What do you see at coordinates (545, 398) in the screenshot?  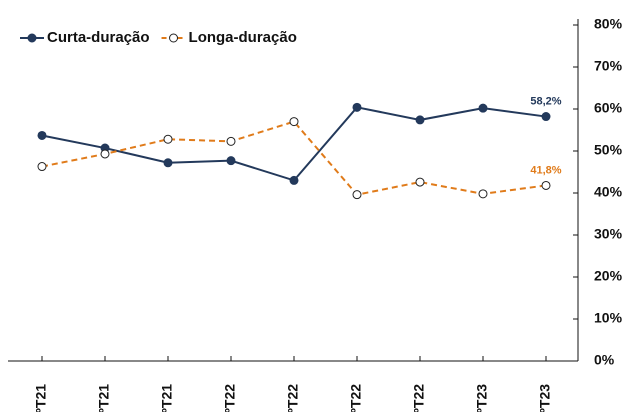 I see `x-tick-label: 2ºT23` at bounding box center [545, 398].